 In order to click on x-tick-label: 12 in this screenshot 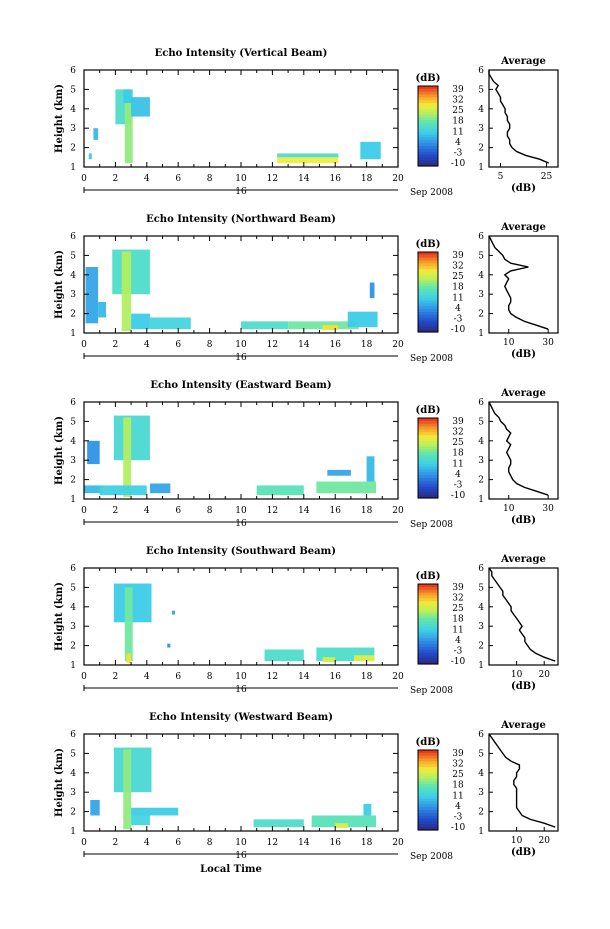, I will do `click(272, 677)`.